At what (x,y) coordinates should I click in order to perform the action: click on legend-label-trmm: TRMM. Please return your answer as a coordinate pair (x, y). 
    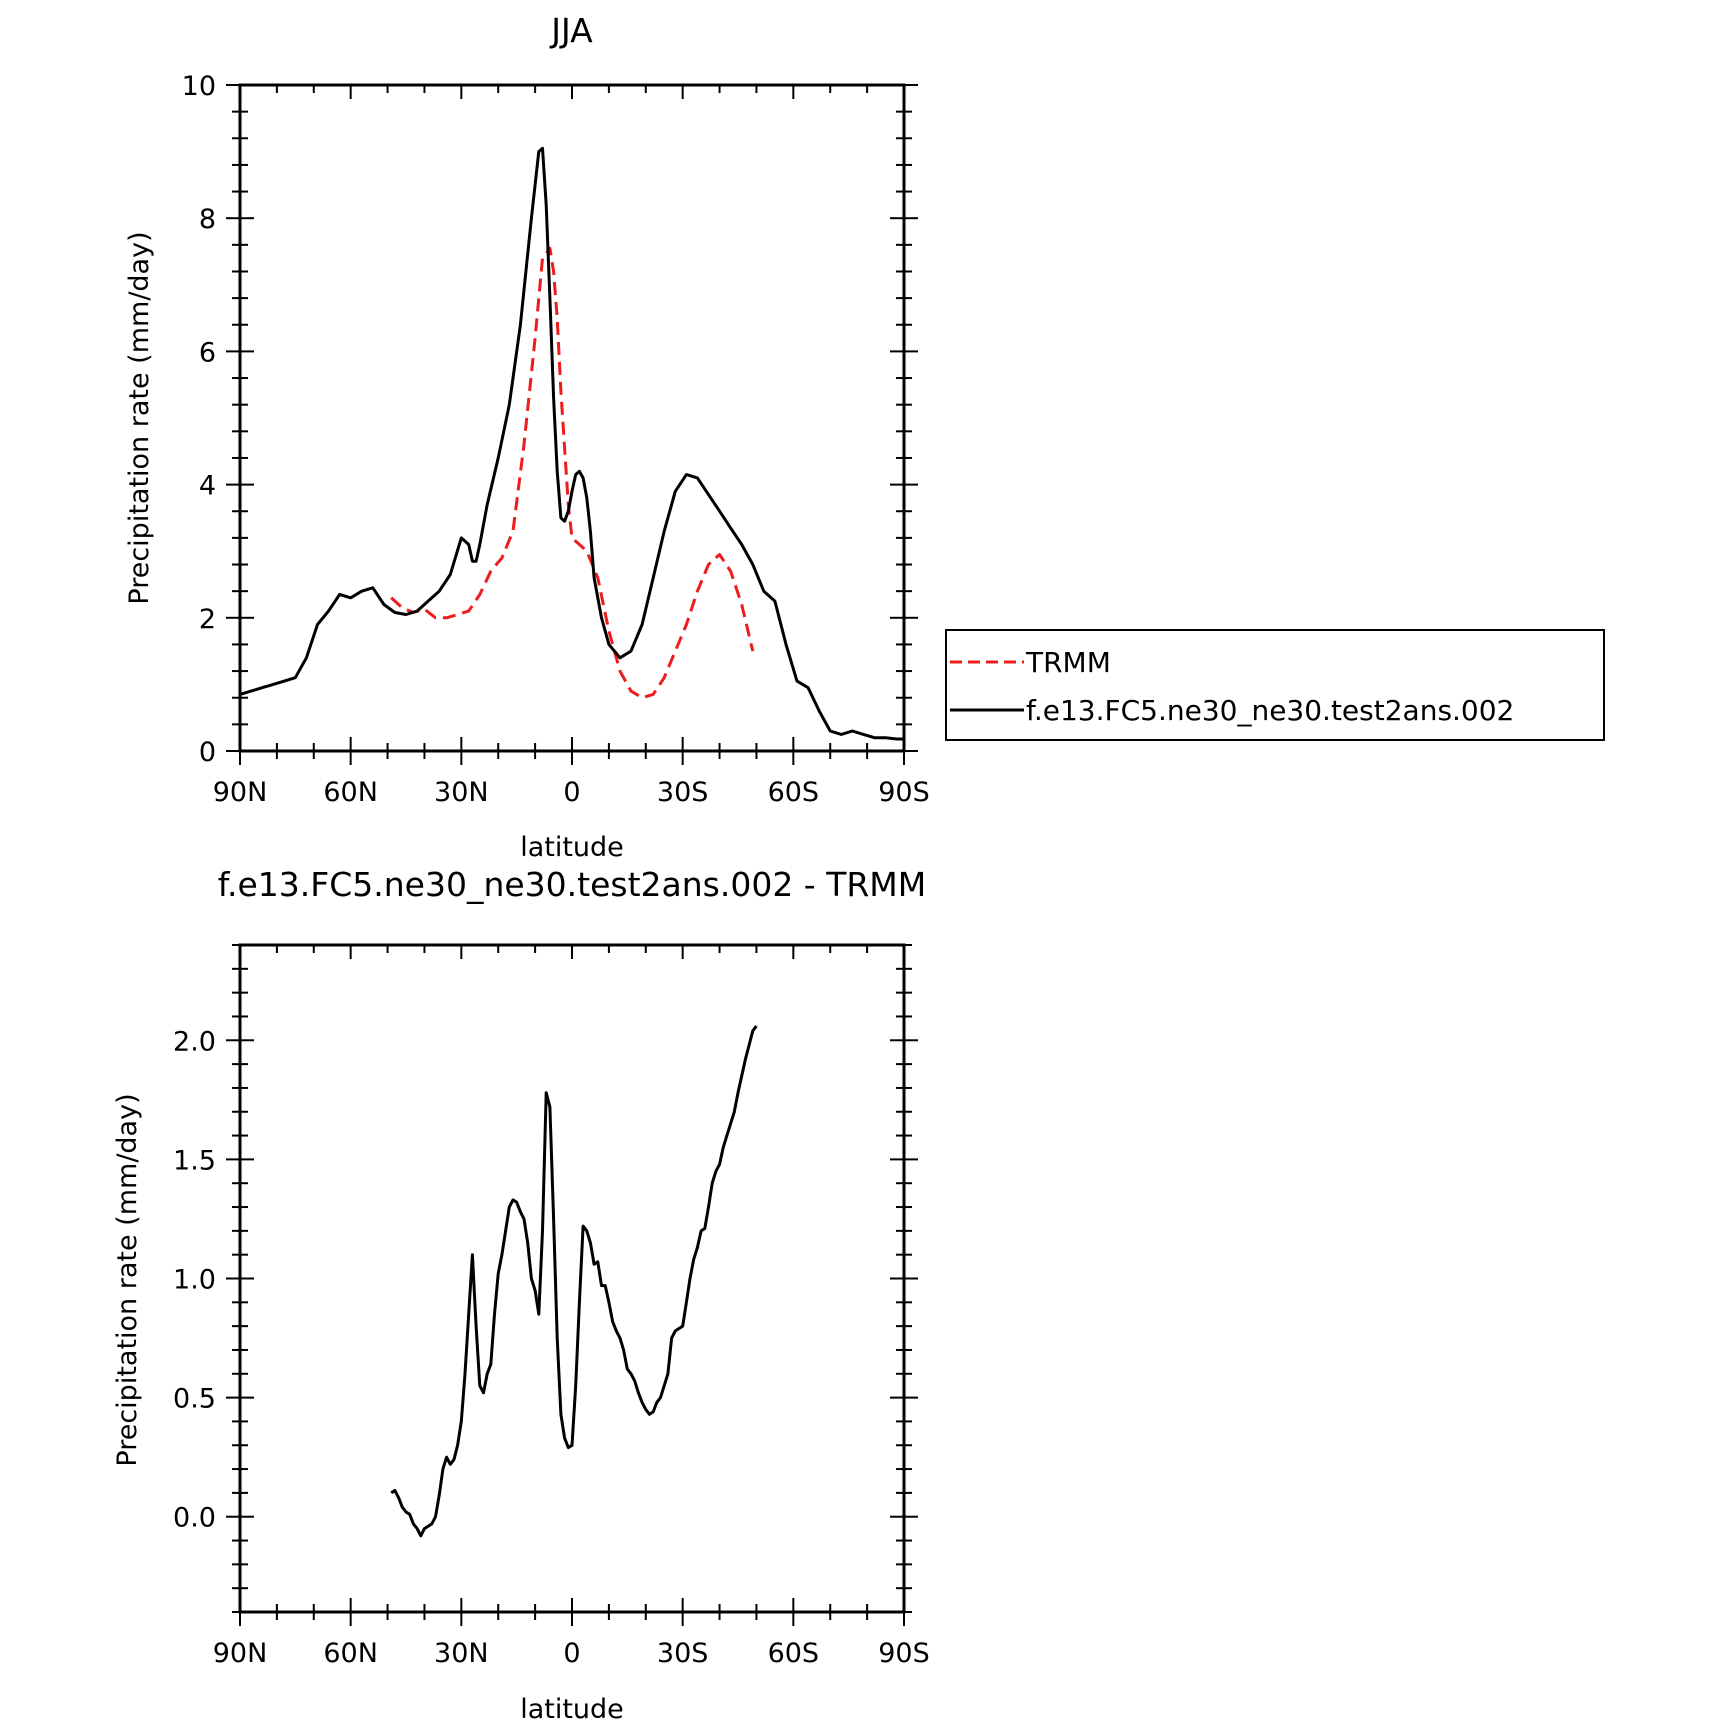
    Looking at the image, I should click on (1068, 662).